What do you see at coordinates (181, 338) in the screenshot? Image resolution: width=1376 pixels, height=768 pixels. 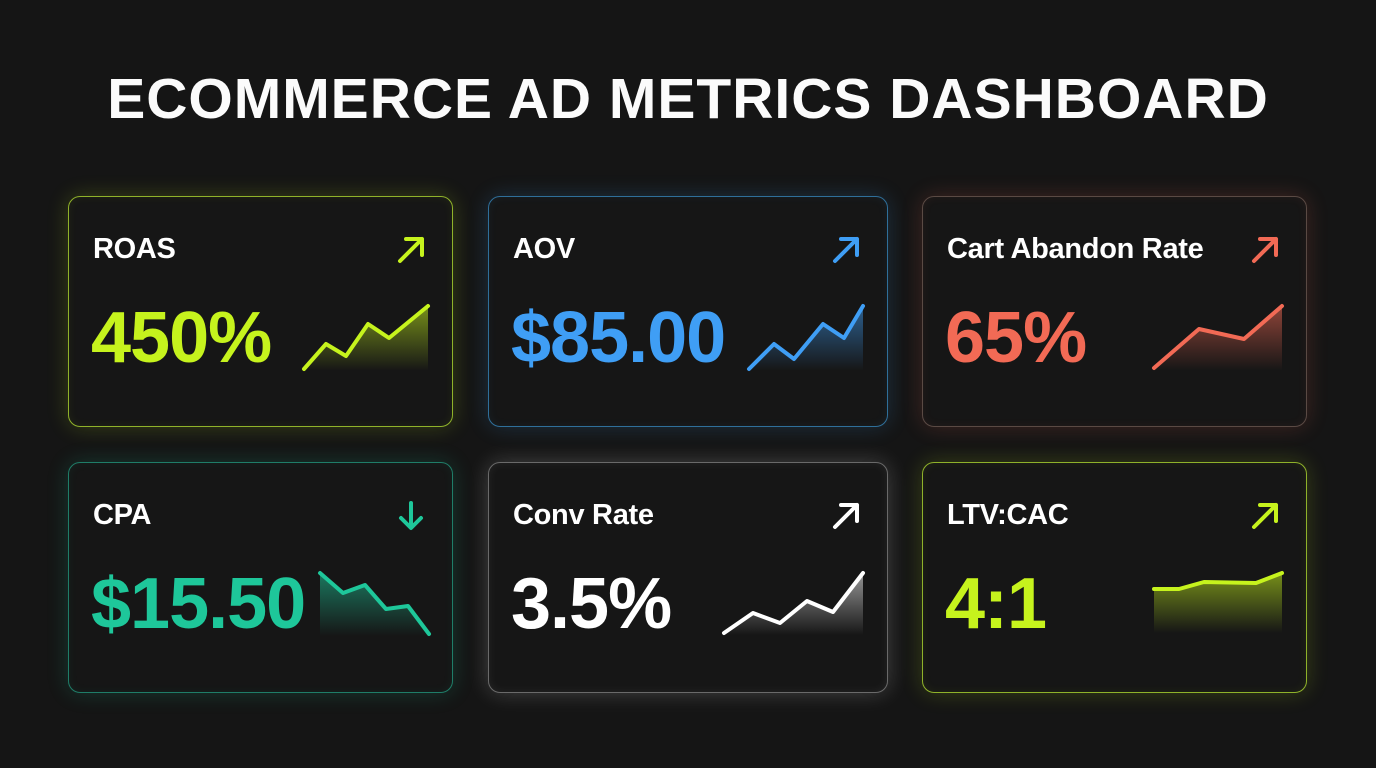 I see `metric-value: 450%` at bounding box center [181, 338].